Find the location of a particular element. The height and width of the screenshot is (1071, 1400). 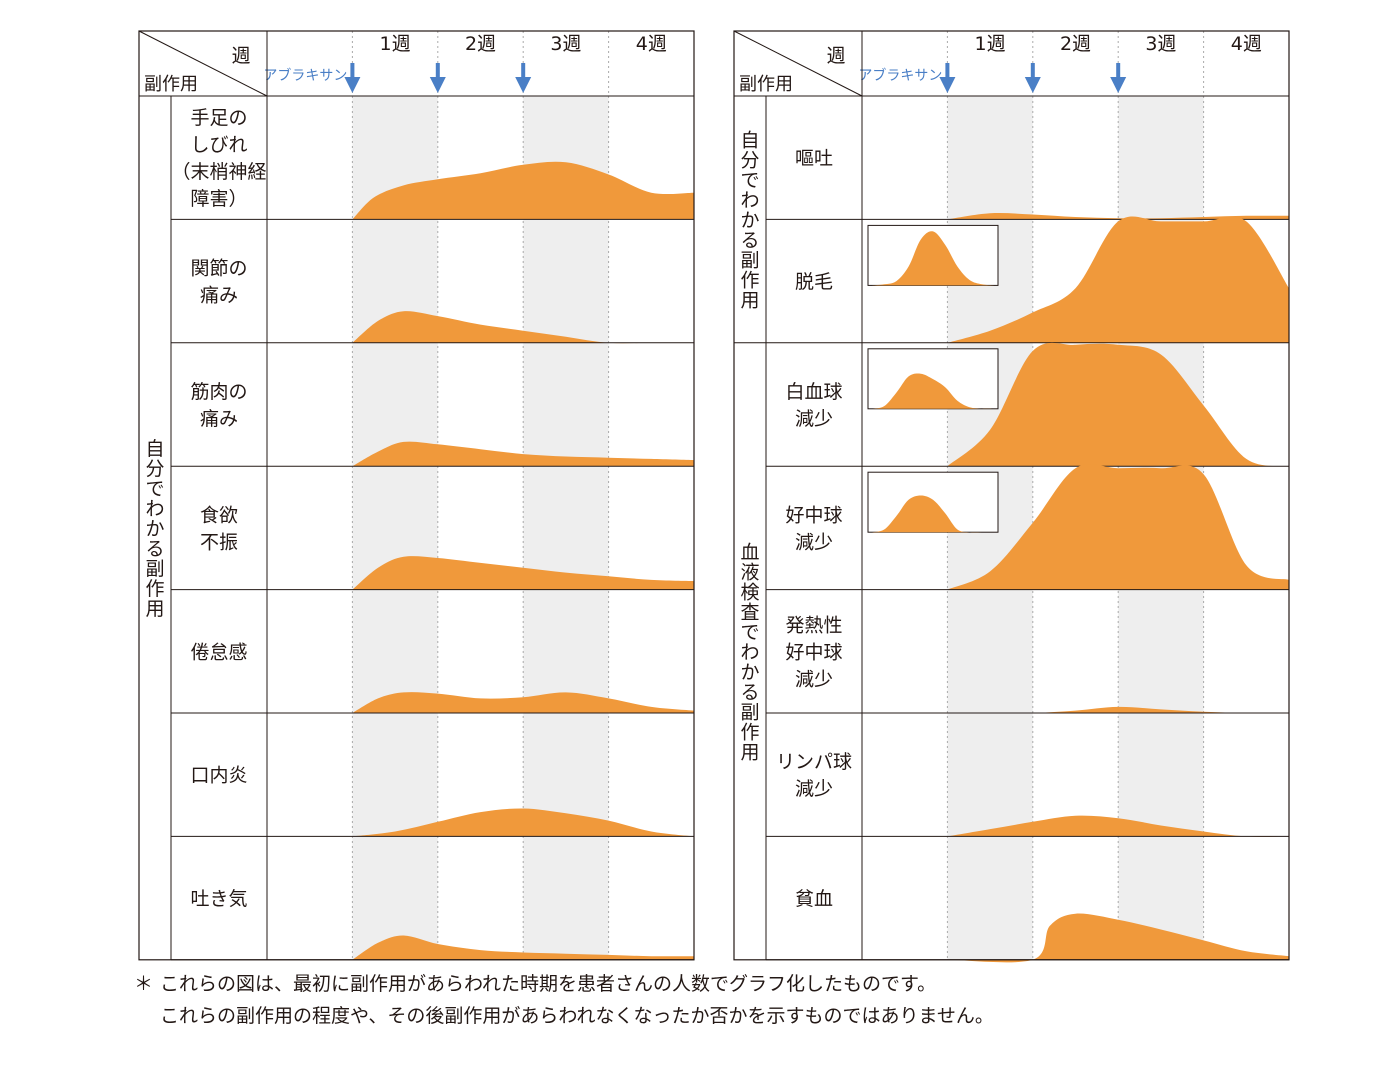

row-label: 不振 is located at coordinates (219, 542).